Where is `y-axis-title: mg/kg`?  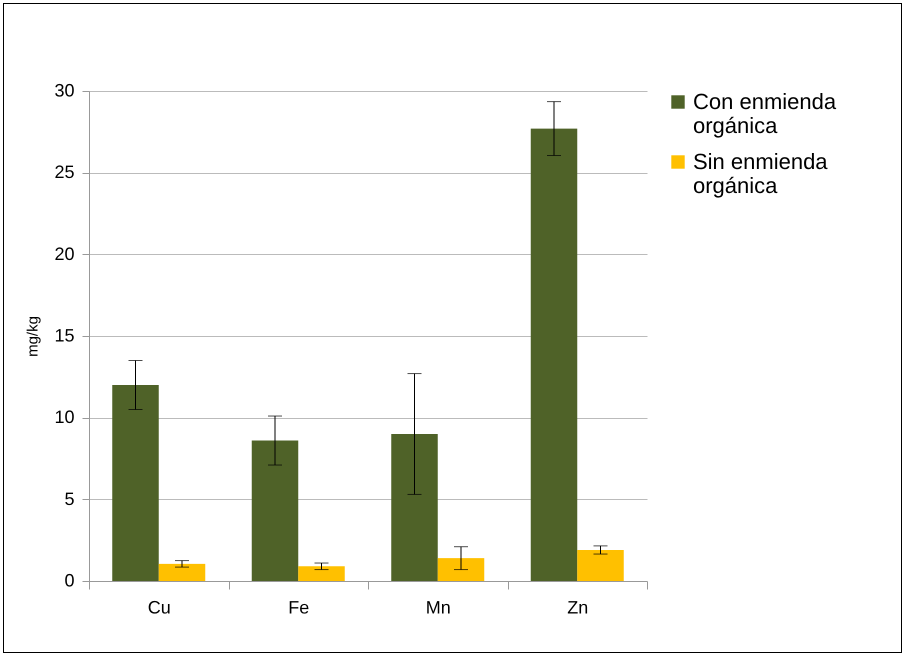 y-axis-title: mg/kg is located at coordinates (33, 336).